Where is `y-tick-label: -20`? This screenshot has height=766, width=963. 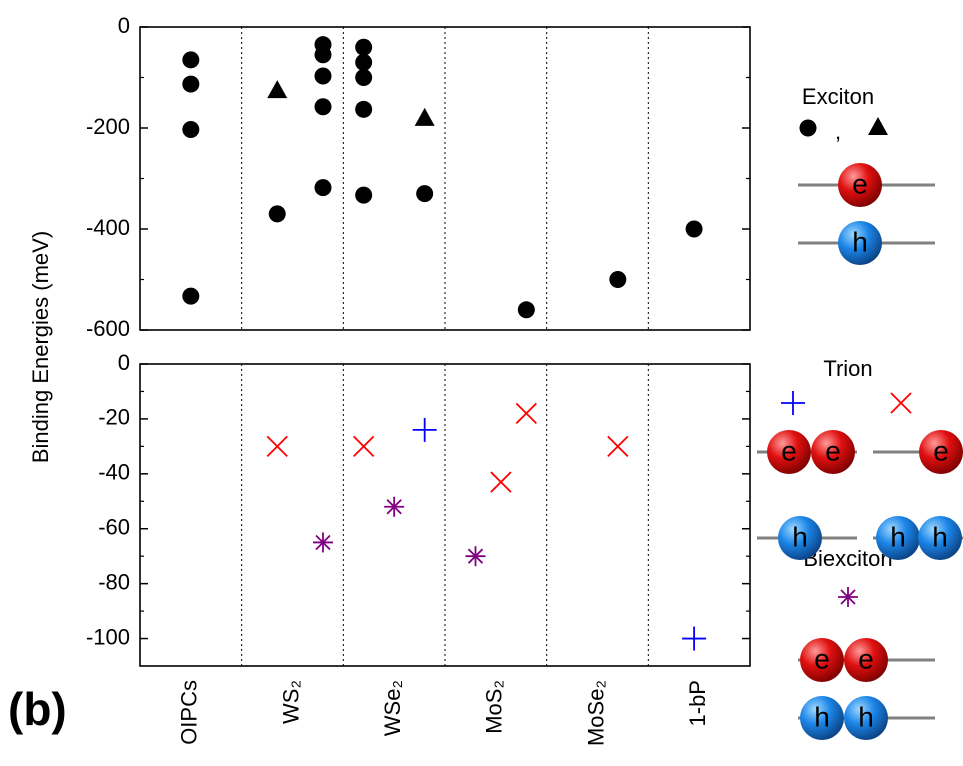
y-tick-label: -20 is located at coordinates (114, 417).